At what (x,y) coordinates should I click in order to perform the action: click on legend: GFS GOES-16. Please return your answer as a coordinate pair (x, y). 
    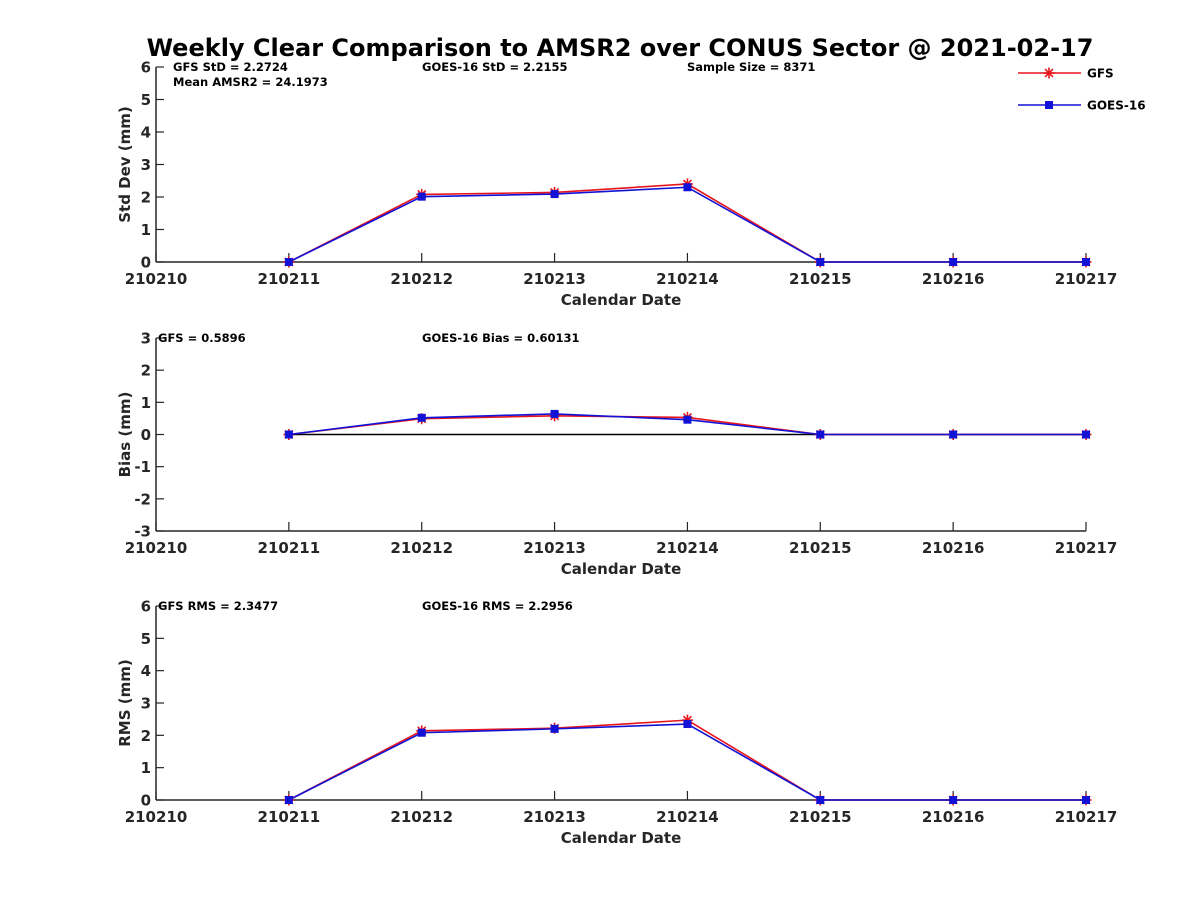
    Looking at the image, I should click on (1082, 90).